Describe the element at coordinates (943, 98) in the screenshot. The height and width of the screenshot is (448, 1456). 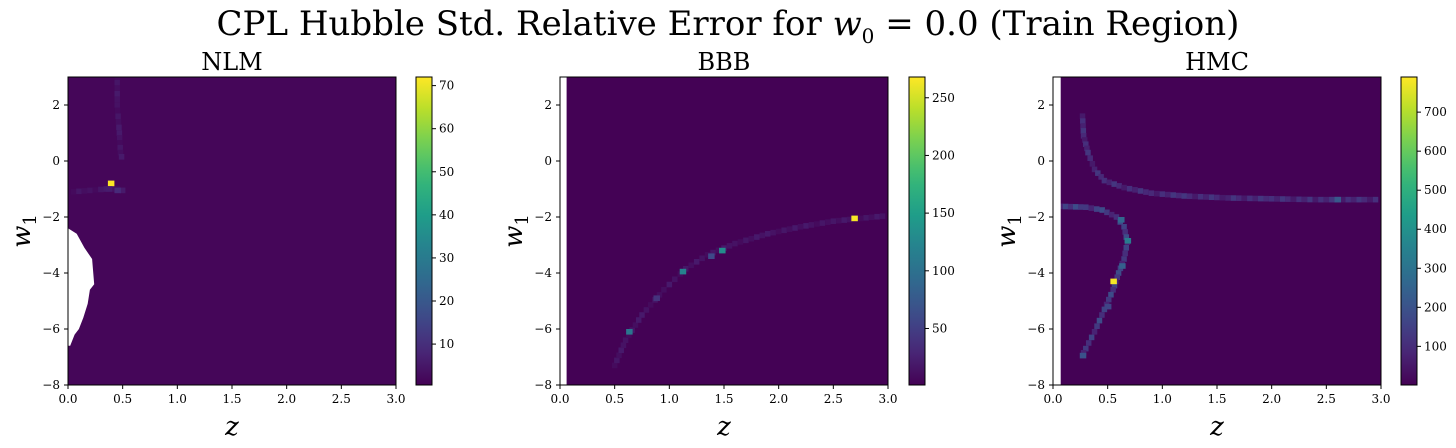
I see `colorbar-tick-label: 250` at that location.